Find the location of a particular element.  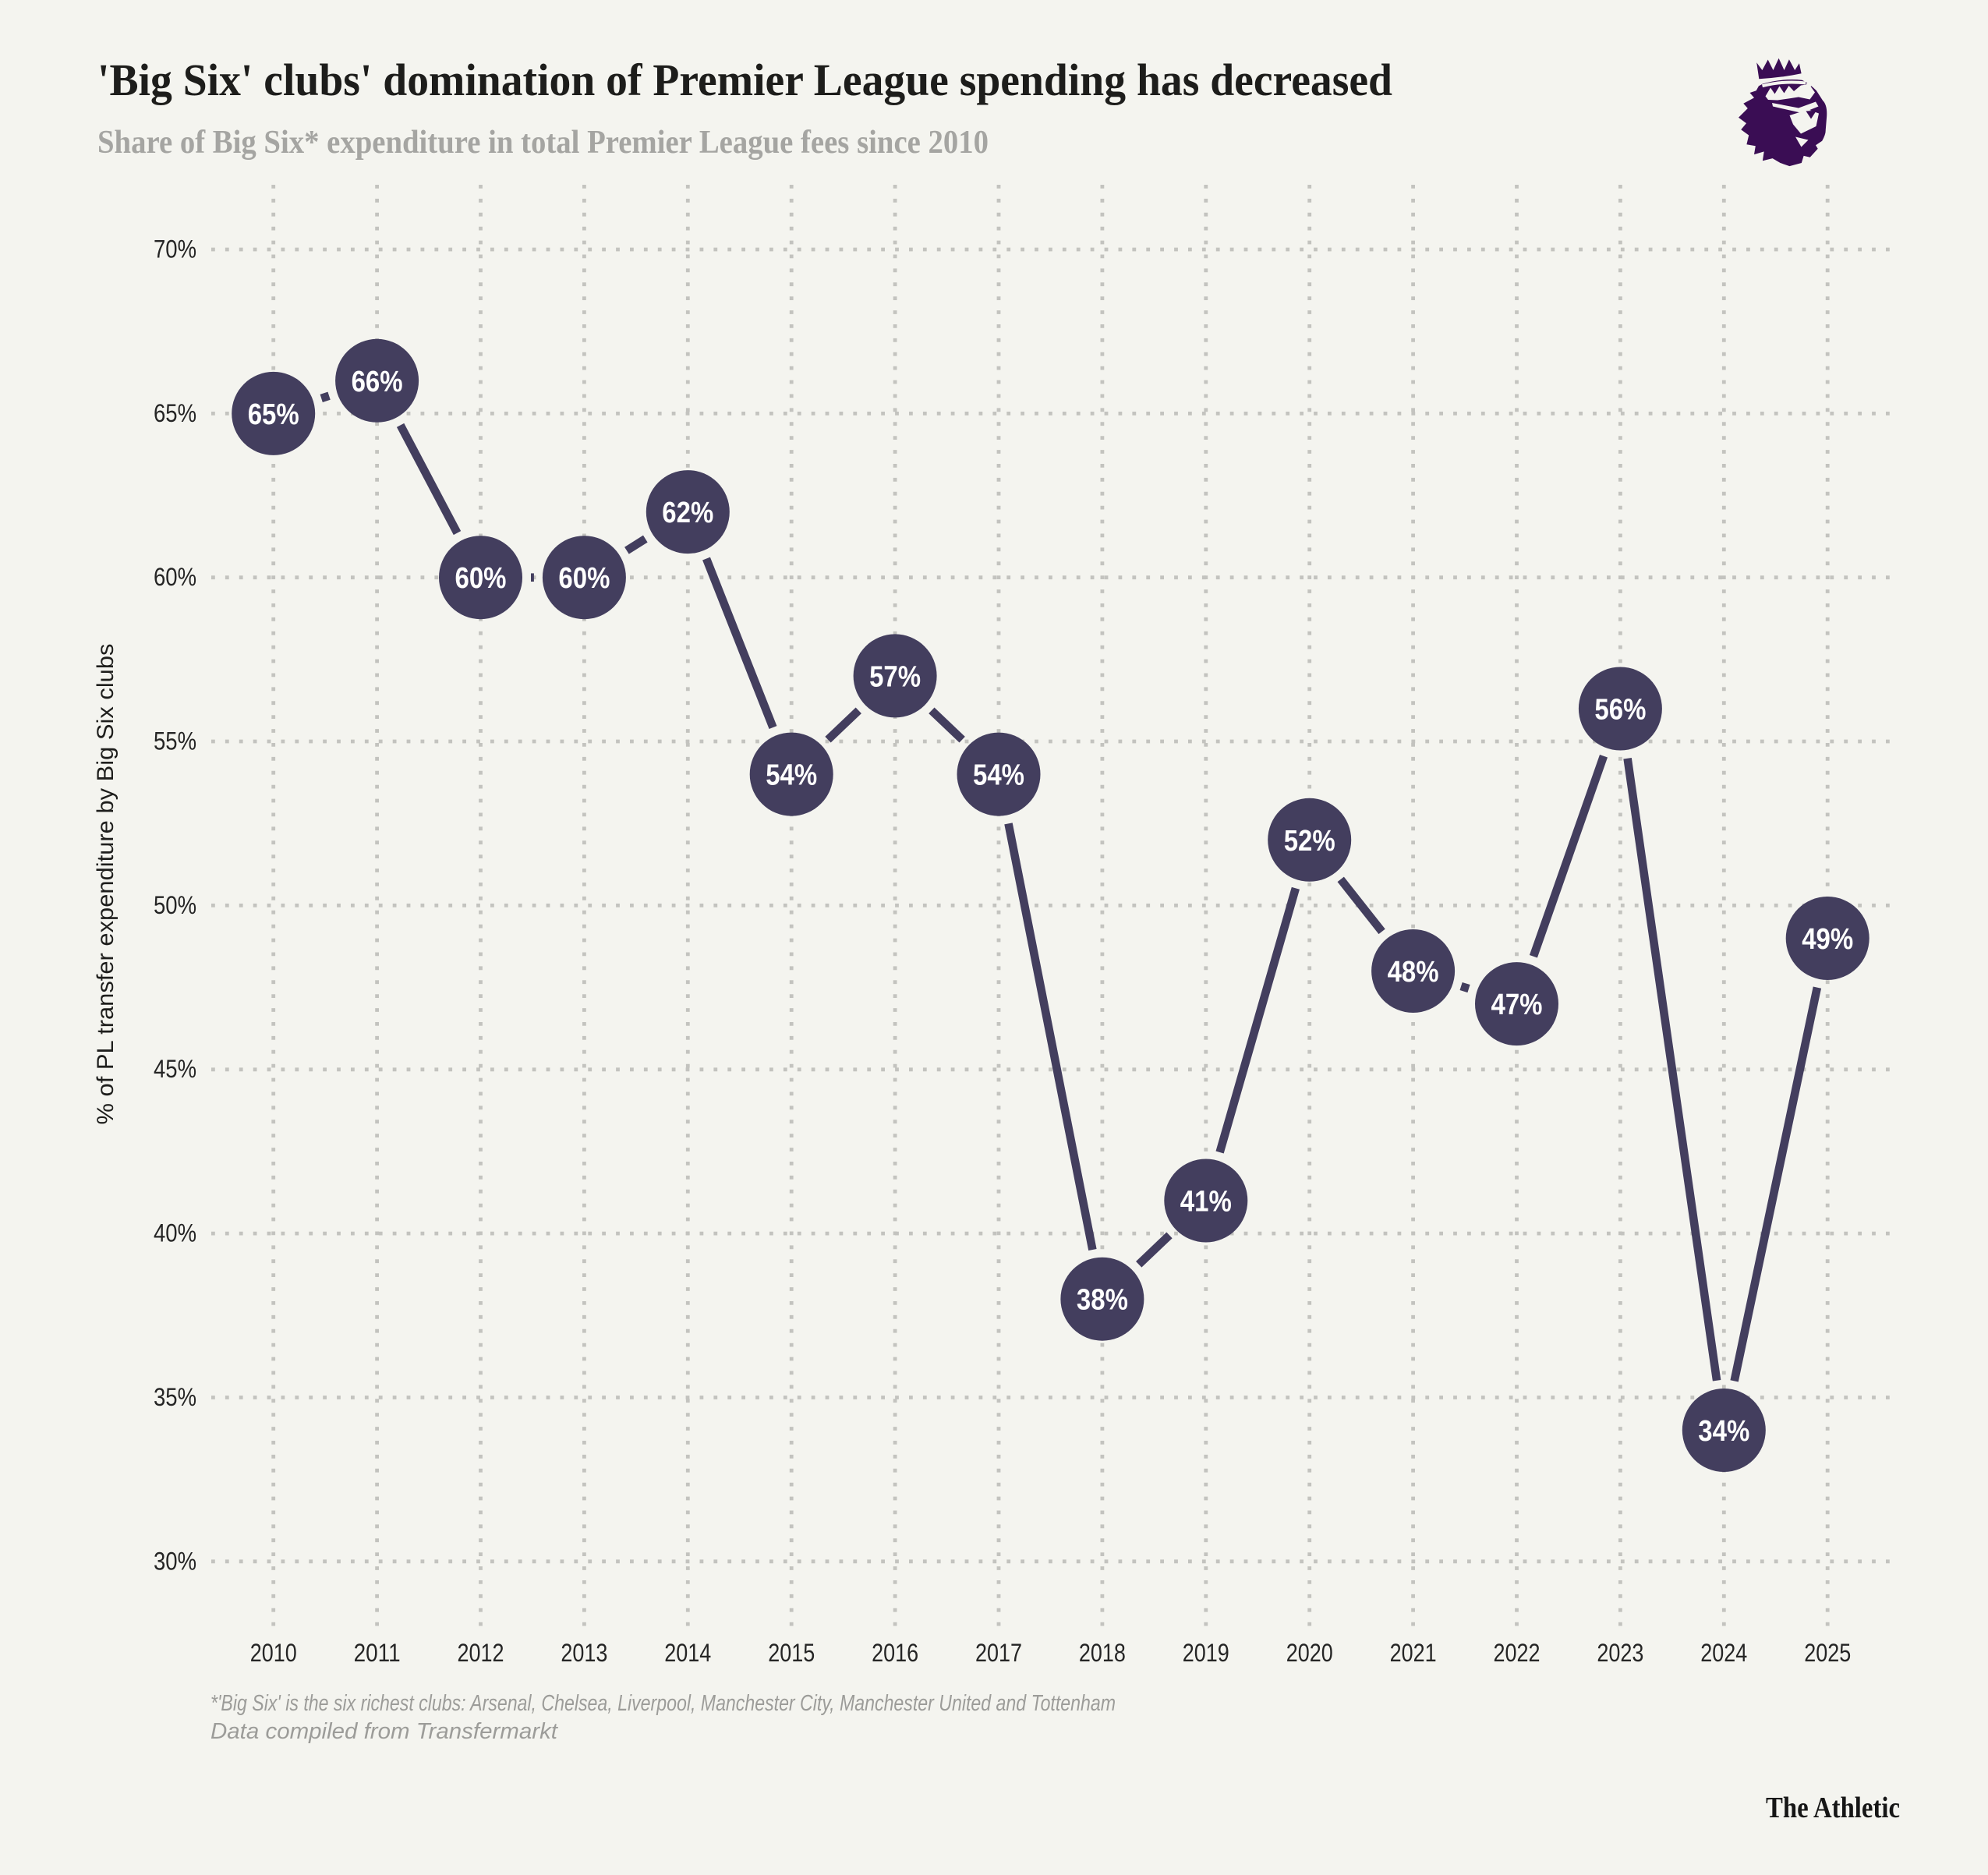

svg-text: 2019 is located at coordinates (1206, 1653).